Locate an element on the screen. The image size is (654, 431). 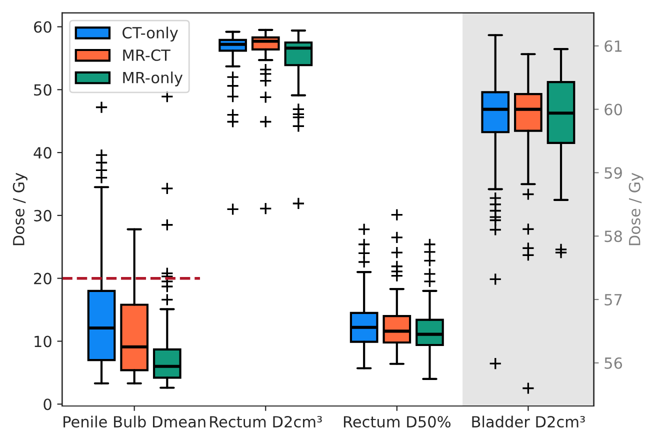
x-tick-label: Rectum D2cm³ is located at coordinates (266, 422).